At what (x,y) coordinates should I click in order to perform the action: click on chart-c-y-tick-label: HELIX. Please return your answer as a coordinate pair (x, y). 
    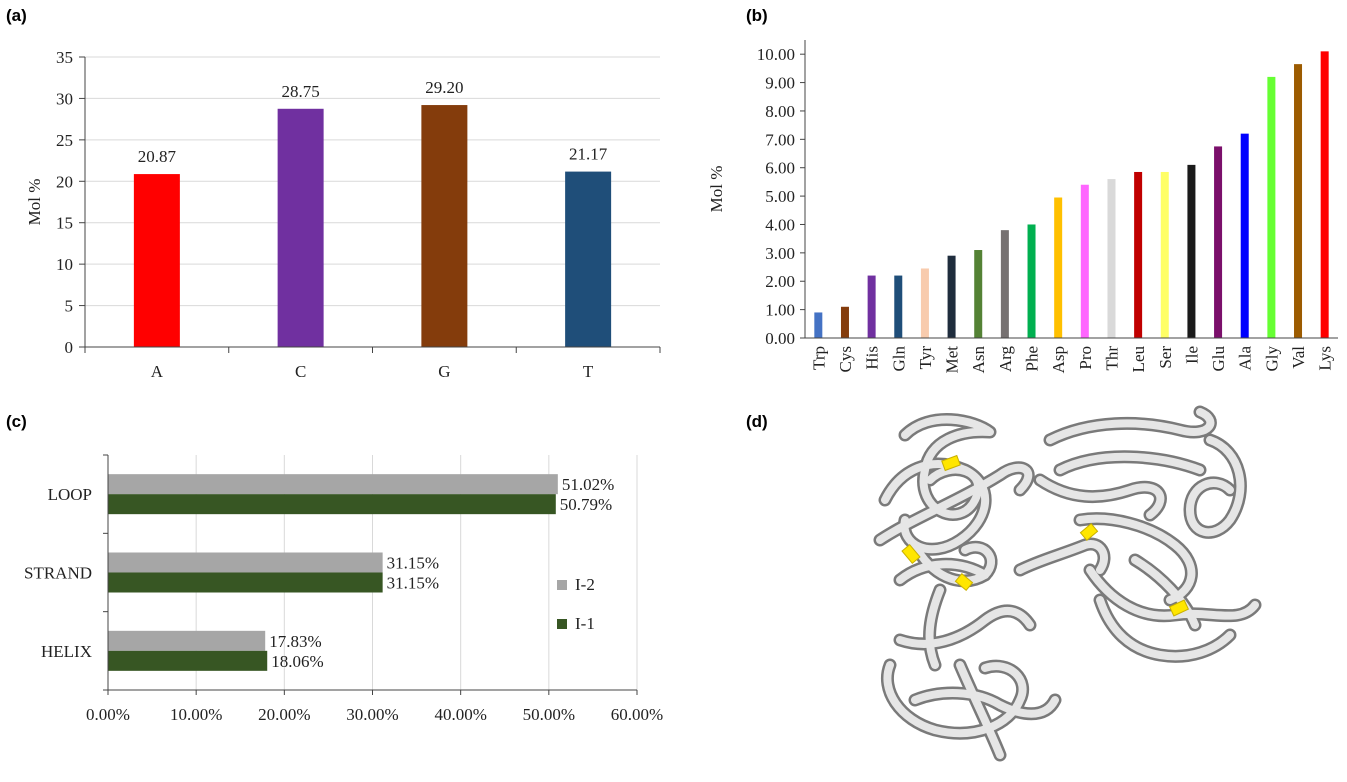
    Looking at the image, I should click on (66, 651).